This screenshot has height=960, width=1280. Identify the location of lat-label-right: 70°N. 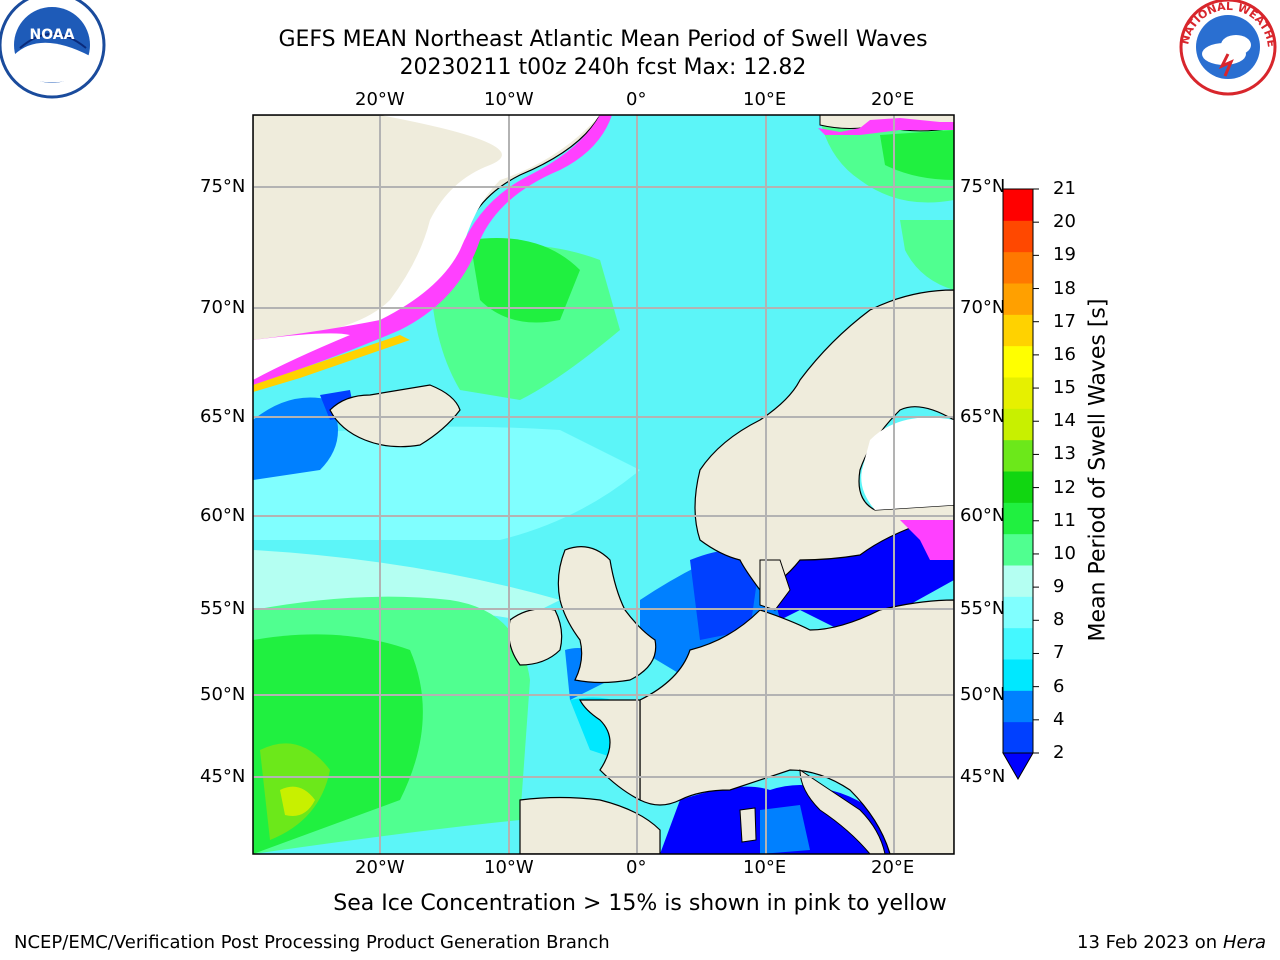
(983, 307).